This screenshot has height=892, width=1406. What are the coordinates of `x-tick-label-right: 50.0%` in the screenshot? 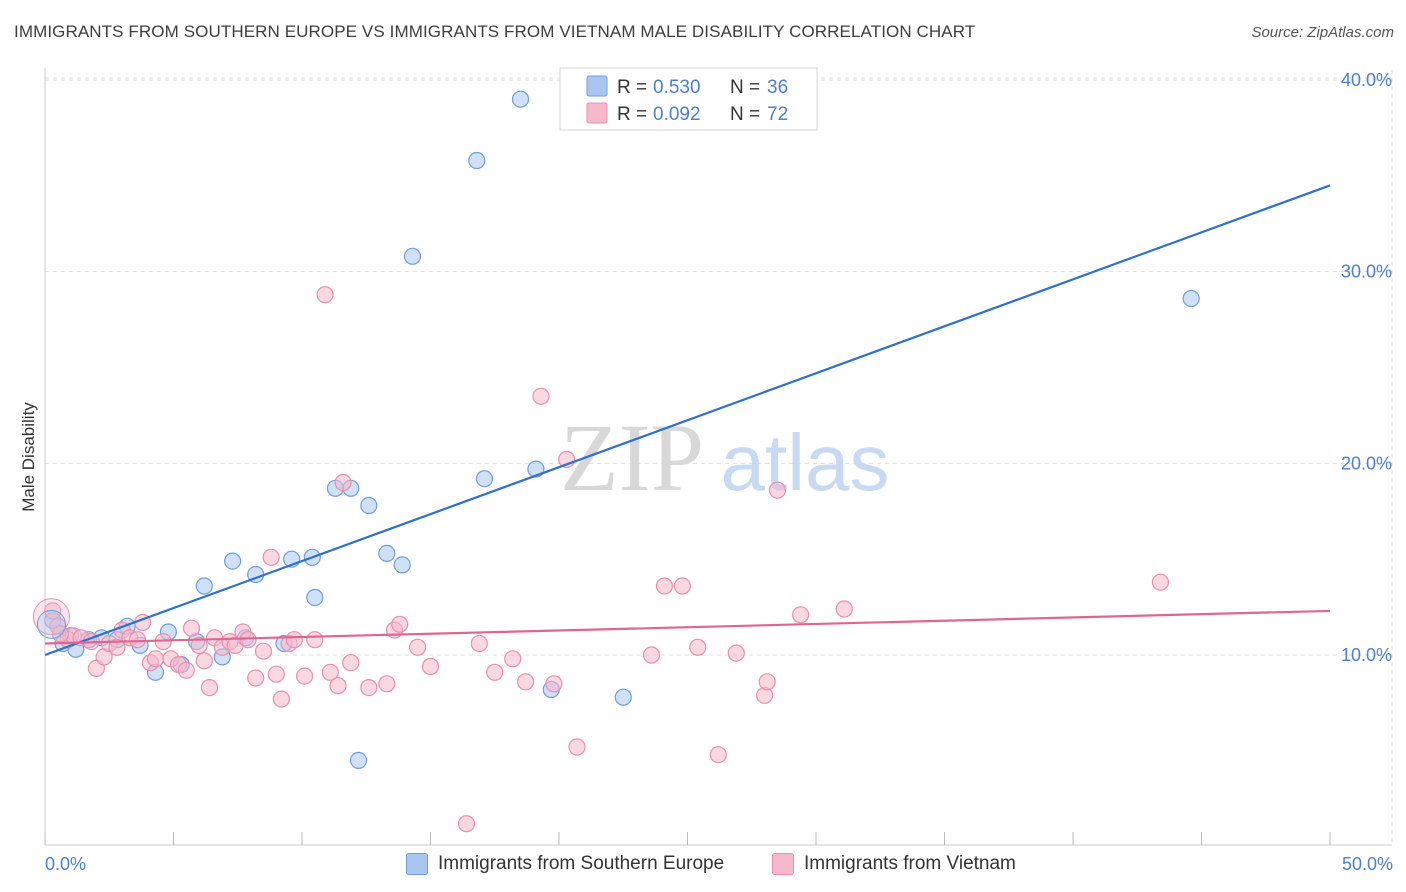 It's located at (1367, 864).